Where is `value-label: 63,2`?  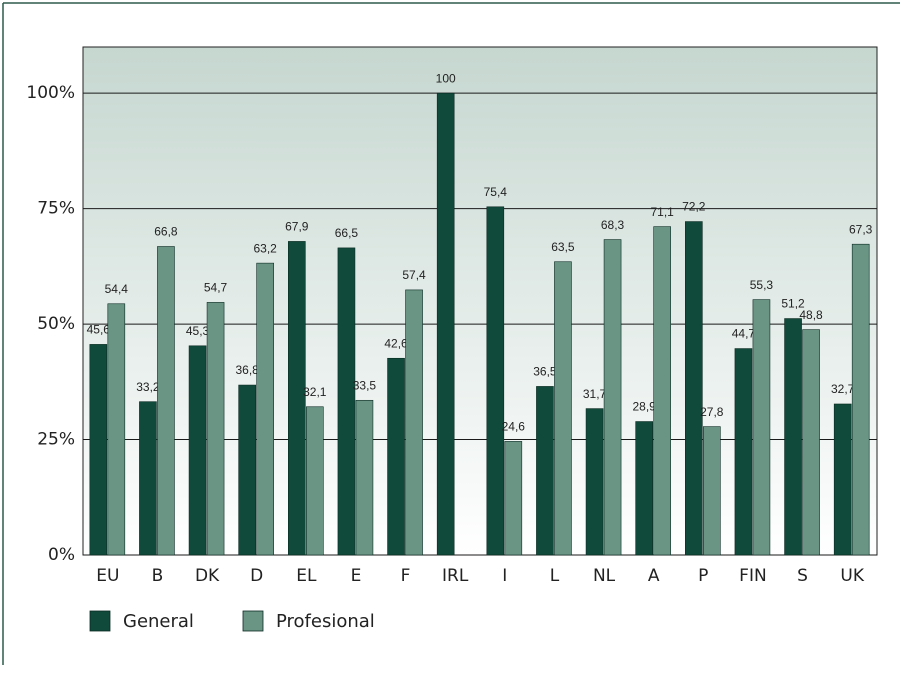 value-label: 63,2 is located at coordinates (266, 248).